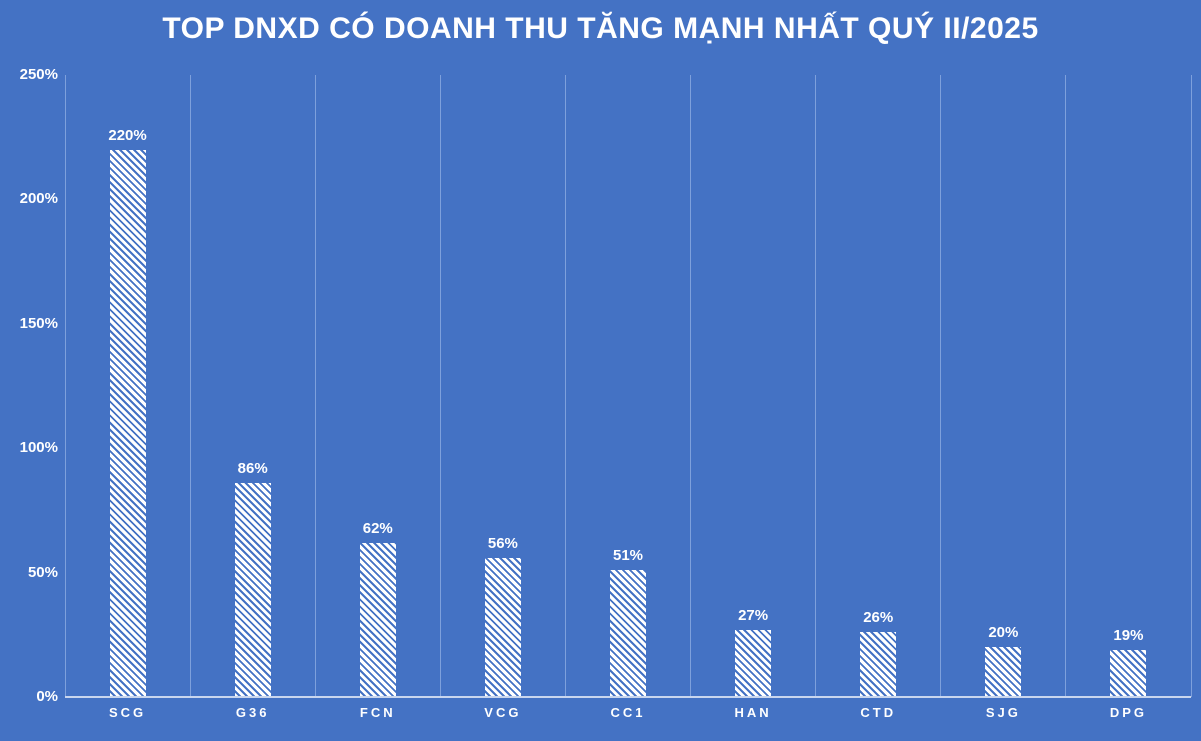  What do you see at coordinates (38, 74) in the screenshot?
I see `y-axis-tick-label: 250%` at bounding box center [38, 74].